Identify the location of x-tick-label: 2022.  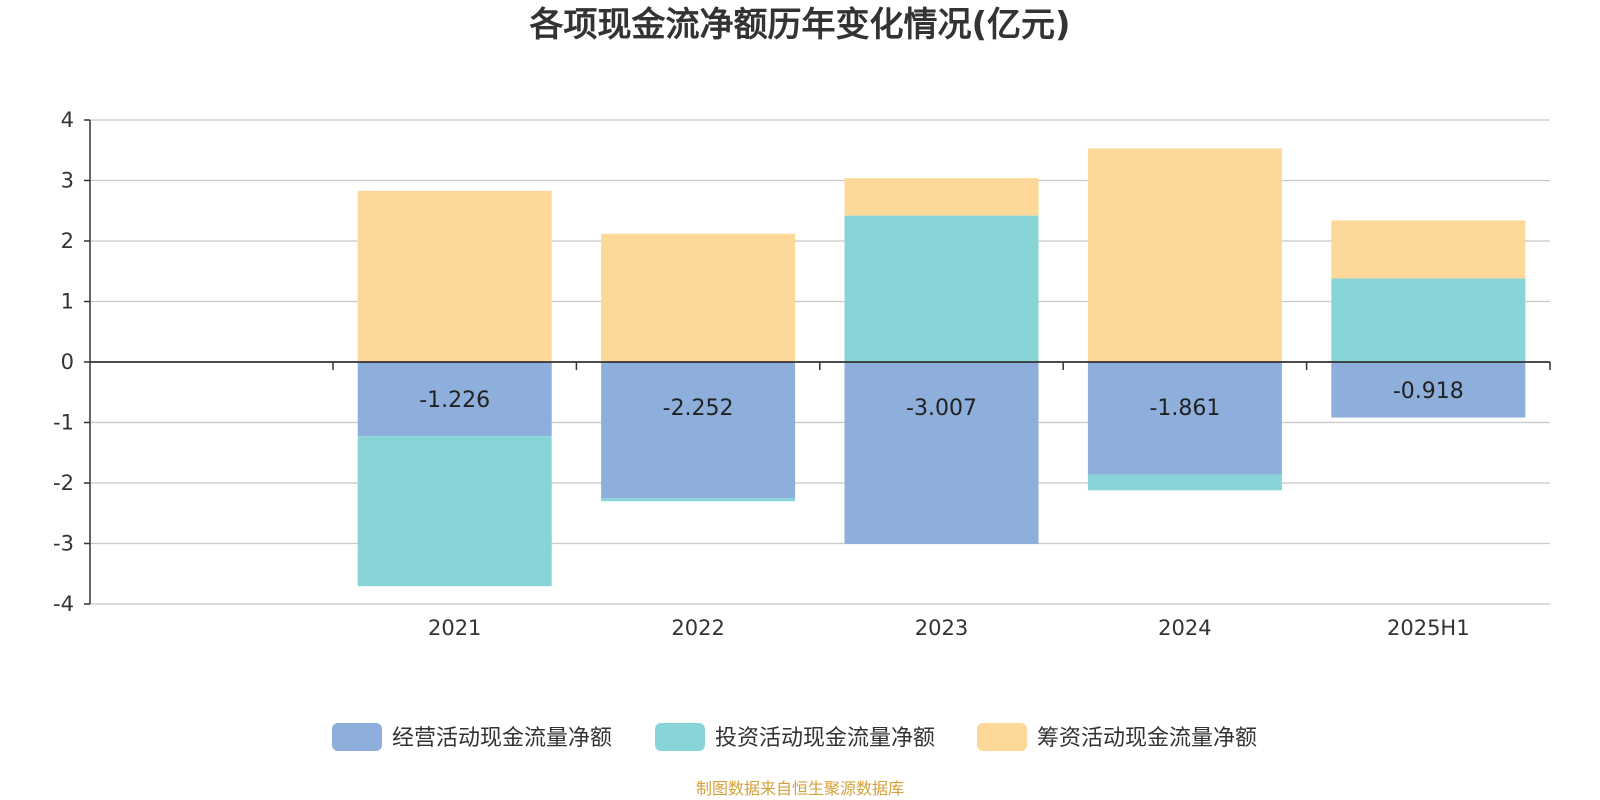
(697, 628).